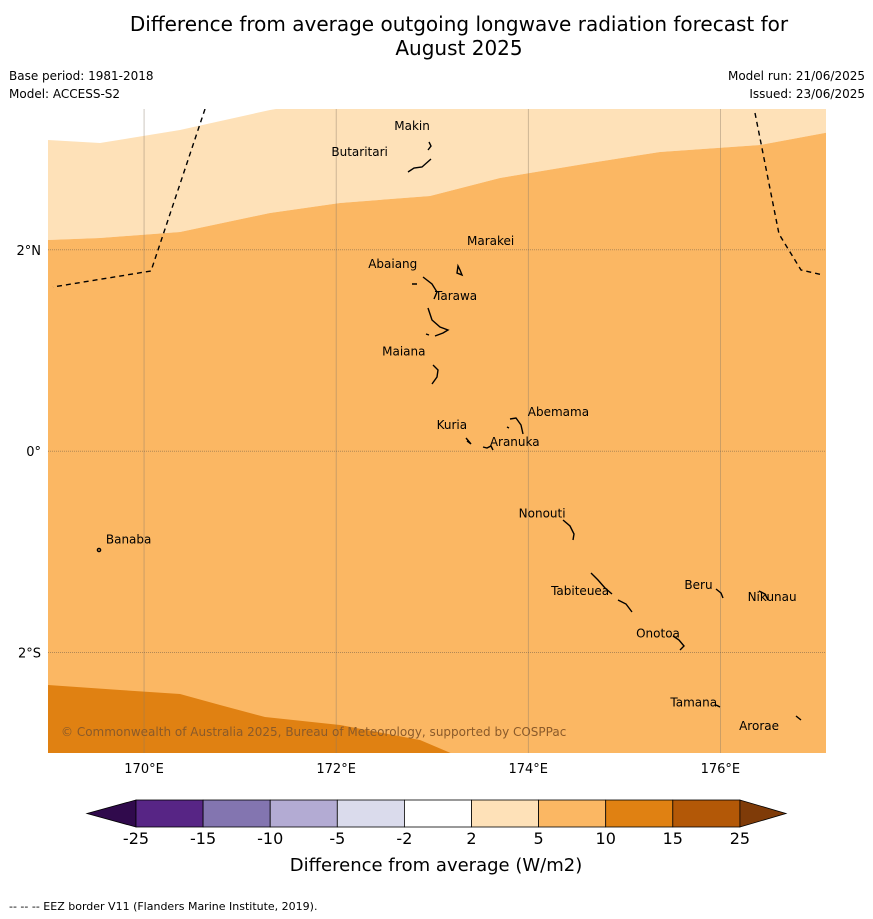 The height and width of the screenshot is (919, 873). I want to click on base-period: Base period: 1981-2018, so click(81, 76).